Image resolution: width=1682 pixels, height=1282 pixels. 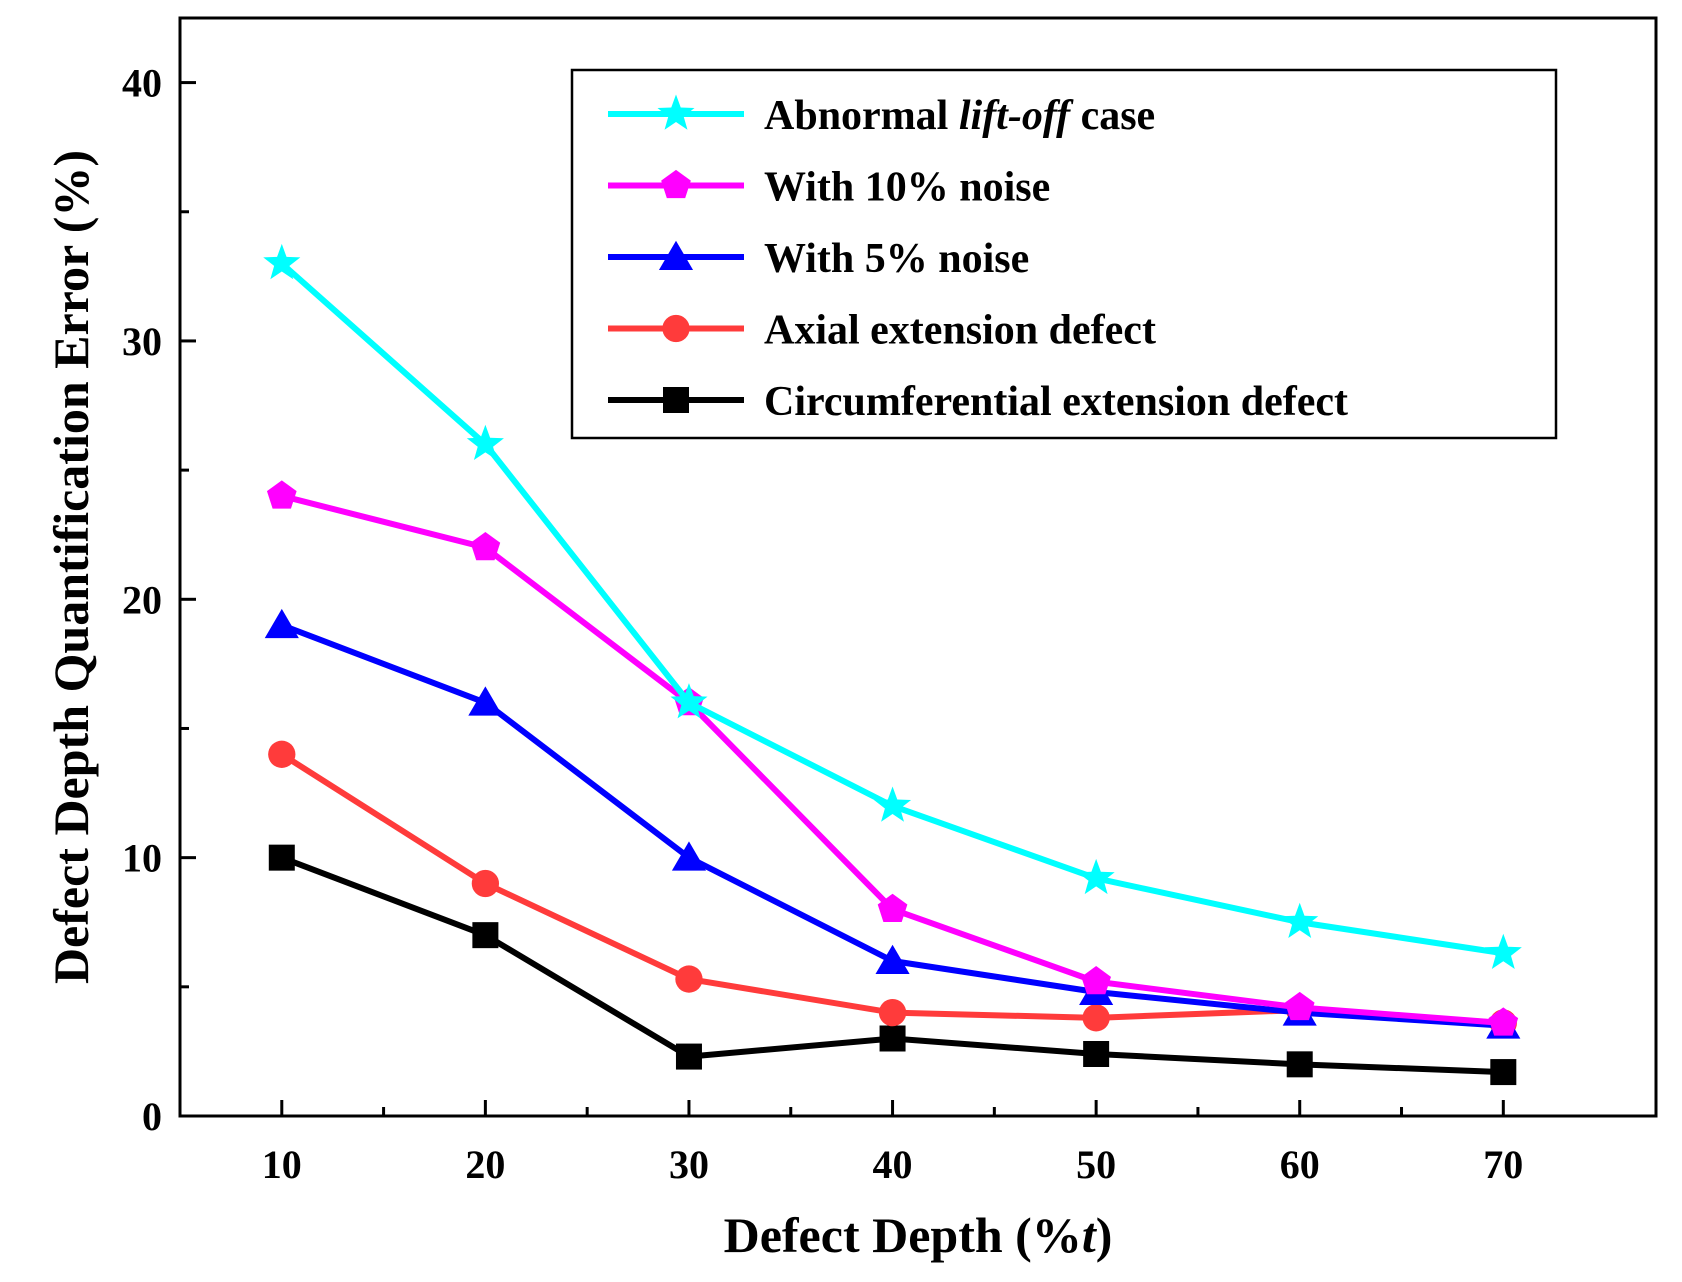 What do you see at coordinates (903, 1235) in the screenshot?
I see `x-axis-title-prefix: Defect Depth (%` at bounding box center [903, 1235].